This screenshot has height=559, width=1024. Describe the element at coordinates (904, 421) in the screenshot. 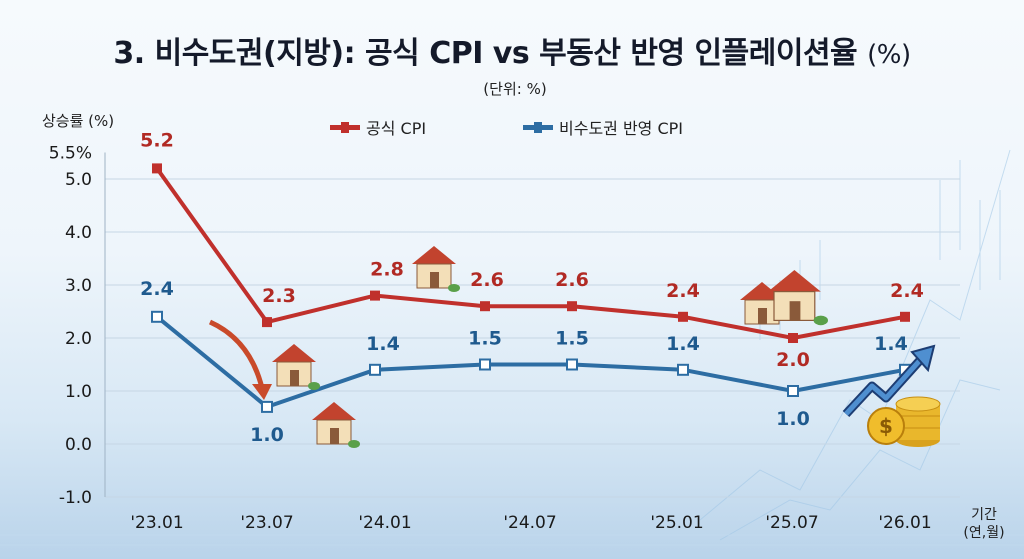

I see `coins-icon: $` at that location.